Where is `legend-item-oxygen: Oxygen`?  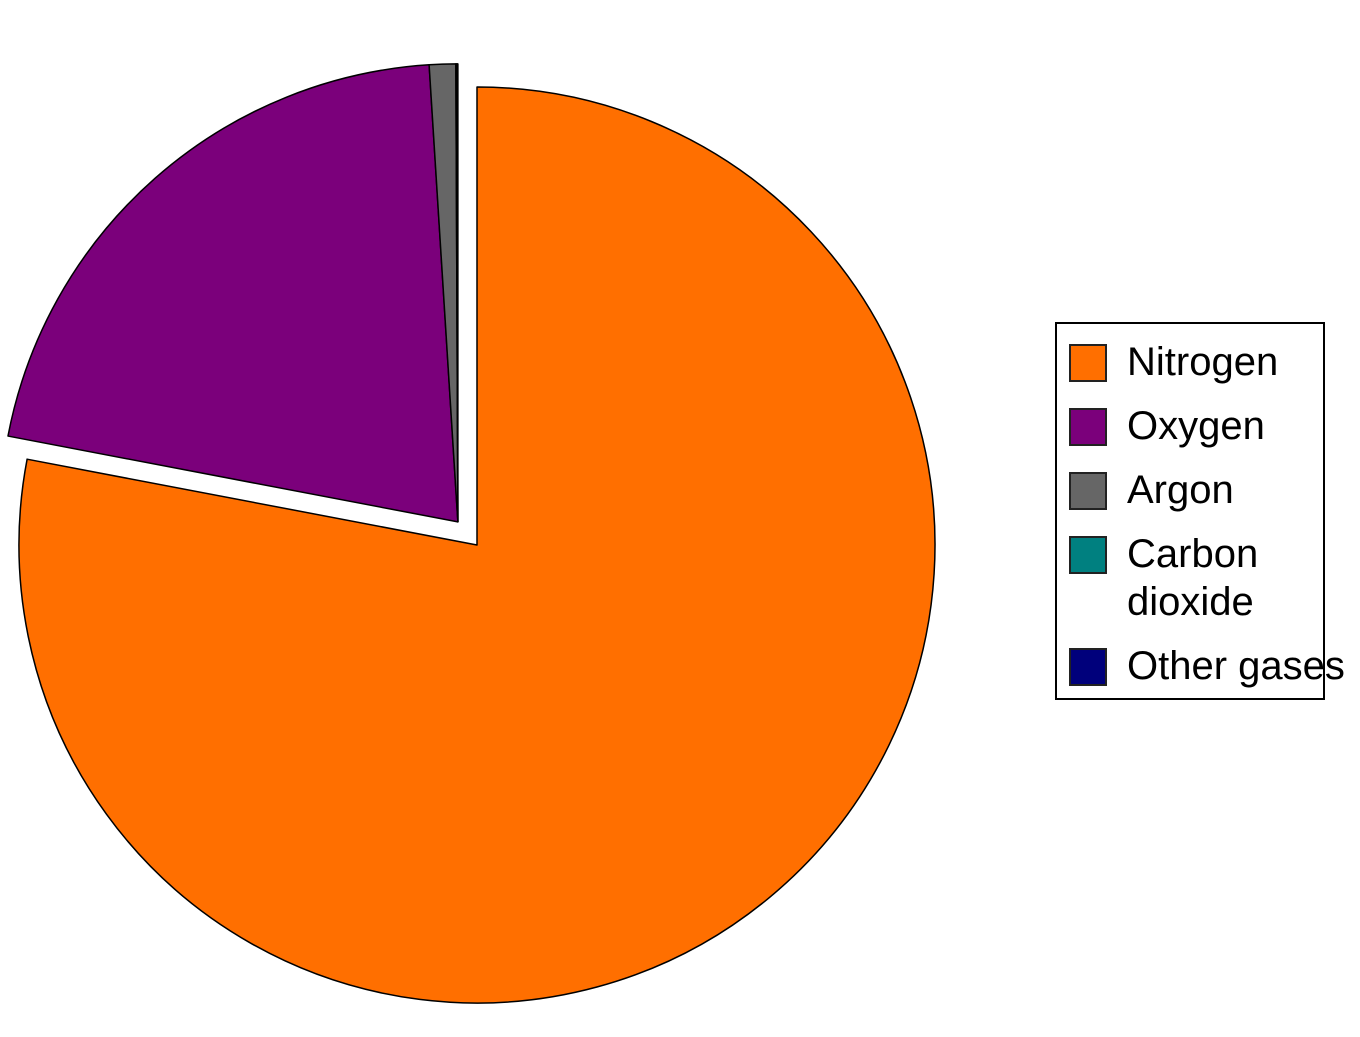 legend-item-oxygen: Oxygen is located at coordinates (1167, 426).